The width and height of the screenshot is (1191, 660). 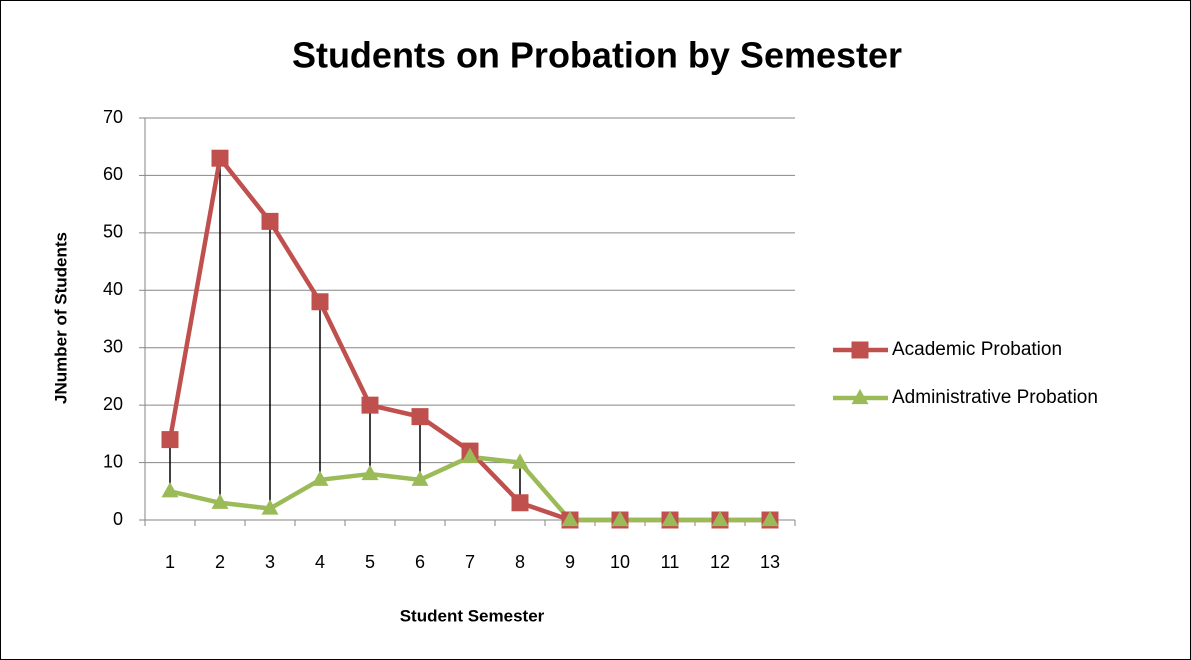 What do you see at coordinates (113, 346) in the screenshot?
I see `y-tick-label: 30` at bounding box center [113, 346].